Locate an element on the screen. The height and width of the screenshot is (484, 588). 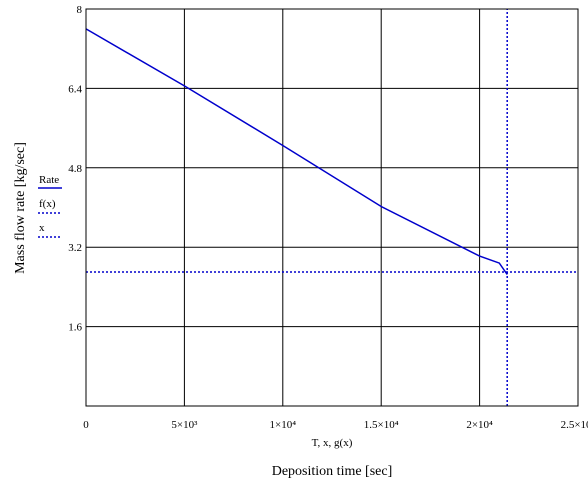
legend: Rate f(x) x is located at coordinates (50, 206).